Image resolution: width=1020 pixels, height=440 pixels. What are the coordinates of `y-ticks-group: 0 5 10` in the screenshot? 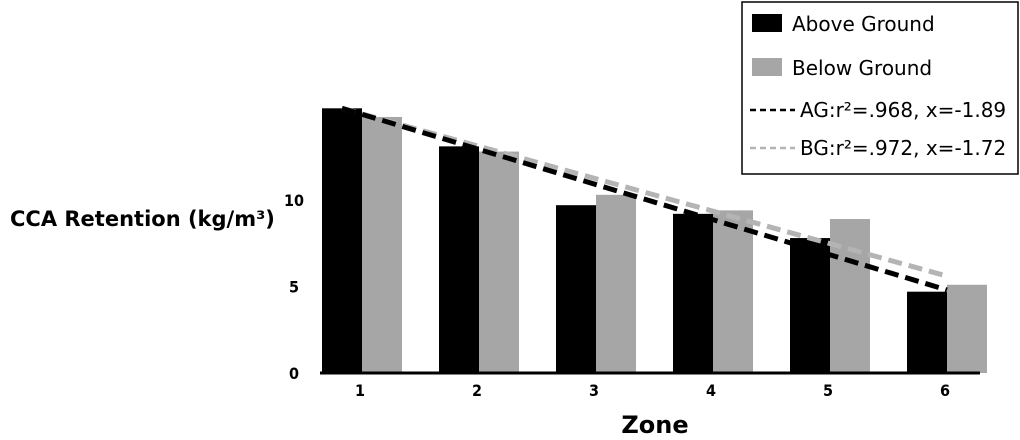 It's located at (294, 287).